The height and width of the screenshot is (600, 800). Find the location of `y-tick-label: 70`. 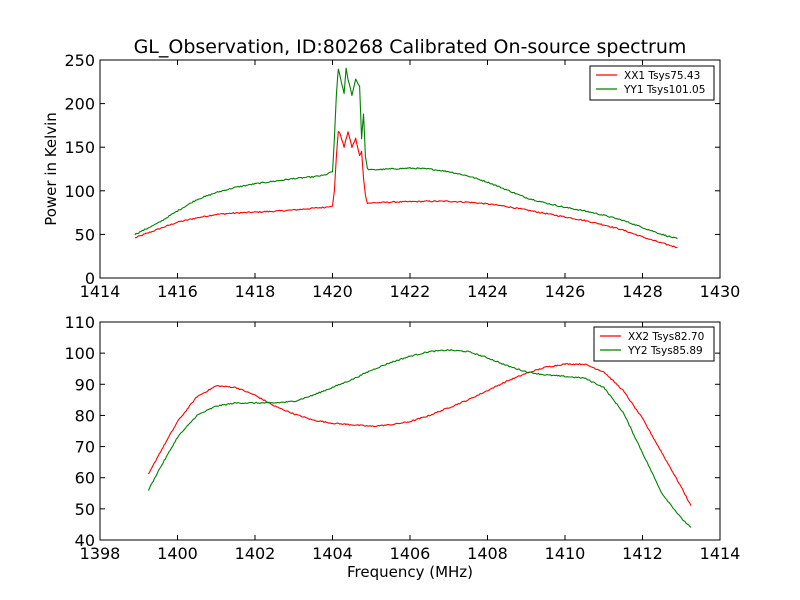

y-tick-label: 70 is located at coordinates (85, 447).